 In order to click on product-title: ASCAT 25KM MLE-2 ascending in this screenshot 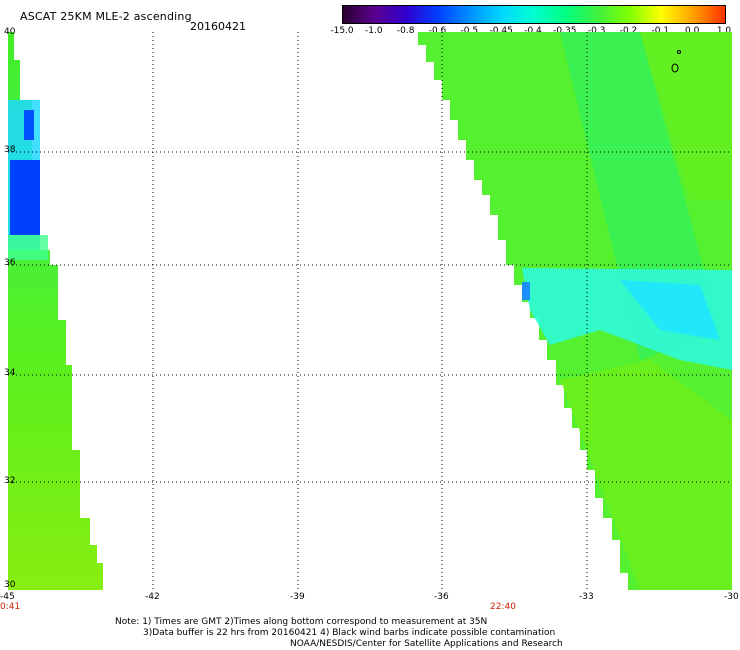, I will do `click(106, 16)`.